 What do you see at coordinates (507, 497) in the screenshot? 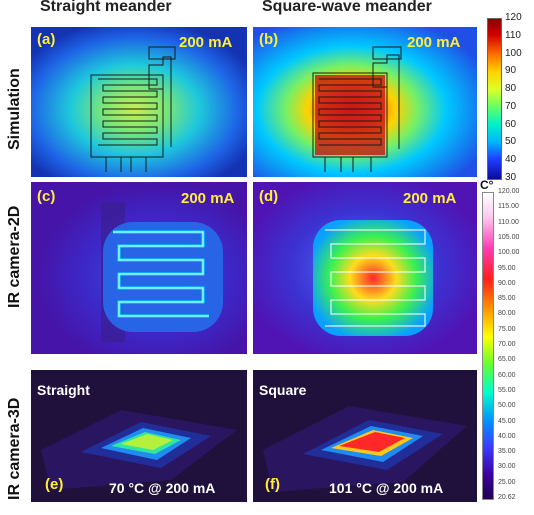
I see `colorbar-ir-tick: 20.62` at bounding box center [507, 497].